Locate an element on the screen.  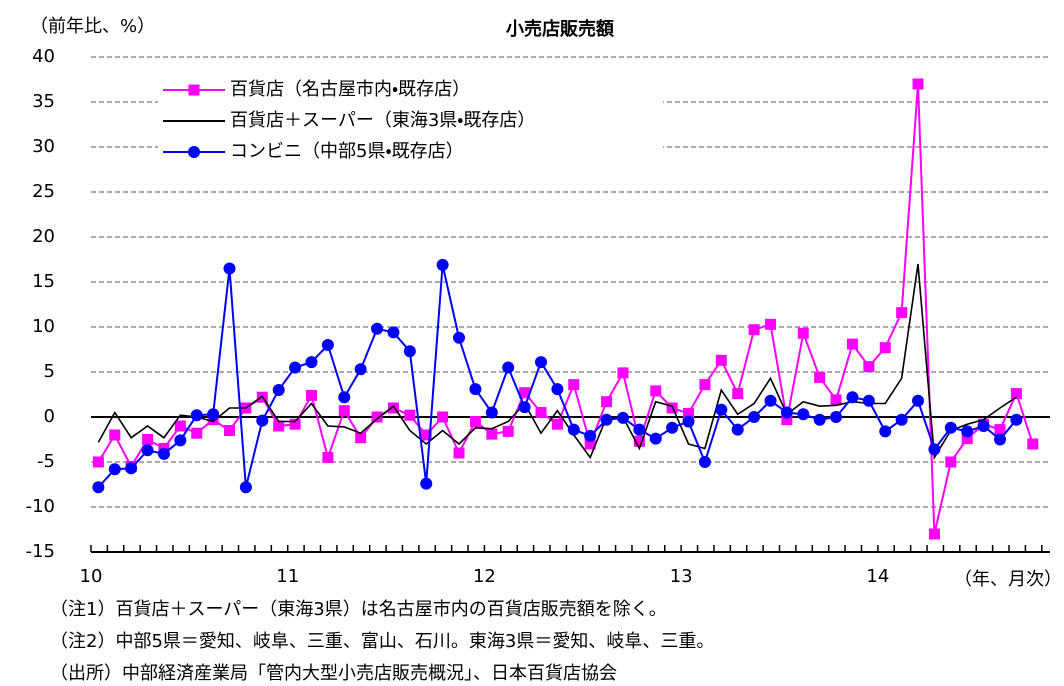
legend-marker is located at coordinates (194, 152).